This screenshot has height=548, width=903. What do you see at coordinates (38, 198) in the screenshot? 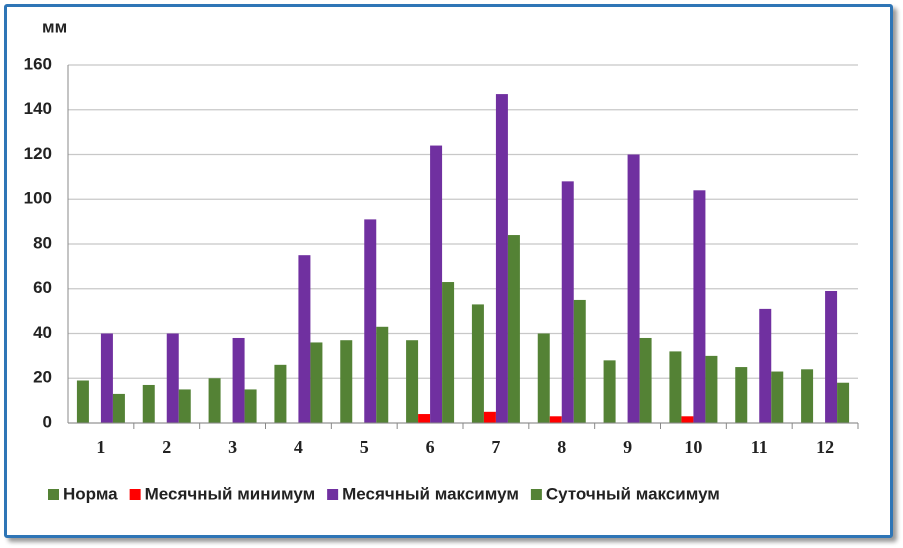
I see `y-tick-label: 100` at bounding box center [38, 198].